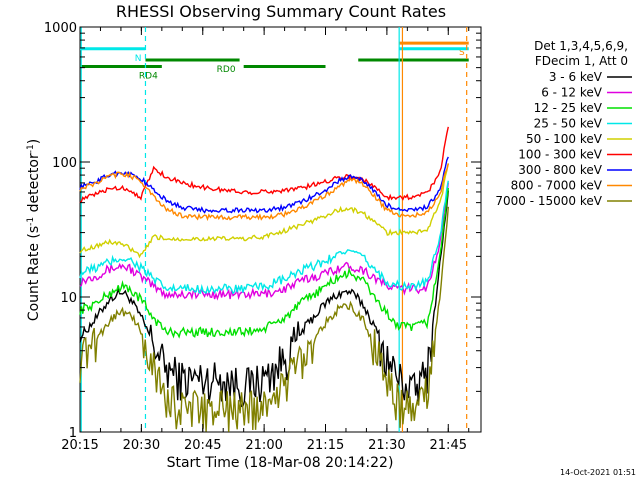 Image resolution: width=640 pixels, height=480 pixels. Describe the element at coordinates (281, 11) in the screenshot. I see `chart-title: RHESSI Observing Summary Count Rates` at that location.